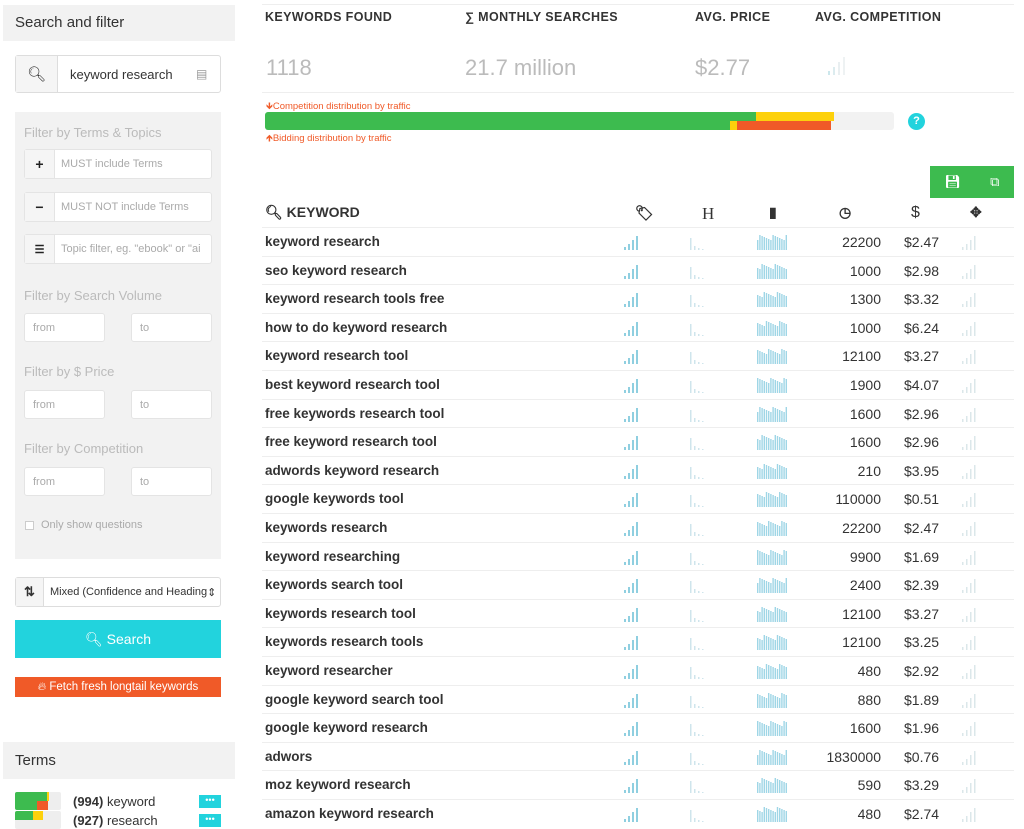 This screenshot has width=1024, height=829. Describe the element at coordinates (638, 613) in the screenshot. I see `table-row: keywords research tool 12100 $3.27` at that location.